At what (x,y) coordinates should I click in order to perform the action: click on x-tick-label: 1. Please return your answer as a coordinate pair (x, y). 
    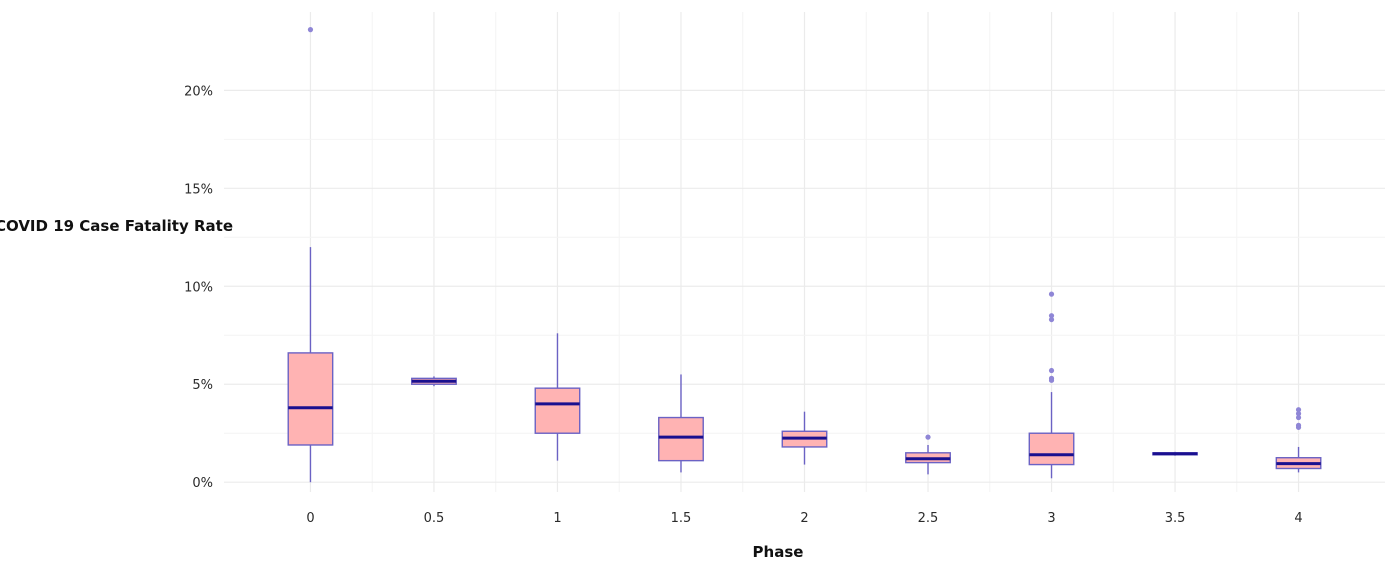
    Looking at the image, I should click on (557, 518).